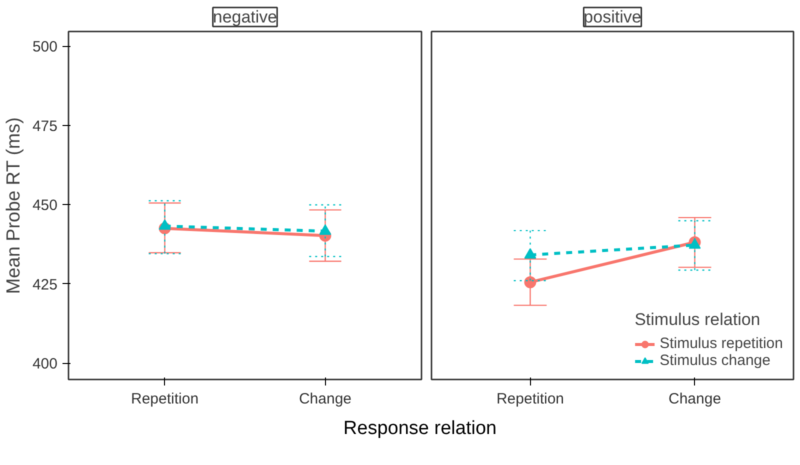  Describe the element at coordinates (715, 360) in the screenshot. I see `legend-label: Stimulus change` at that location.